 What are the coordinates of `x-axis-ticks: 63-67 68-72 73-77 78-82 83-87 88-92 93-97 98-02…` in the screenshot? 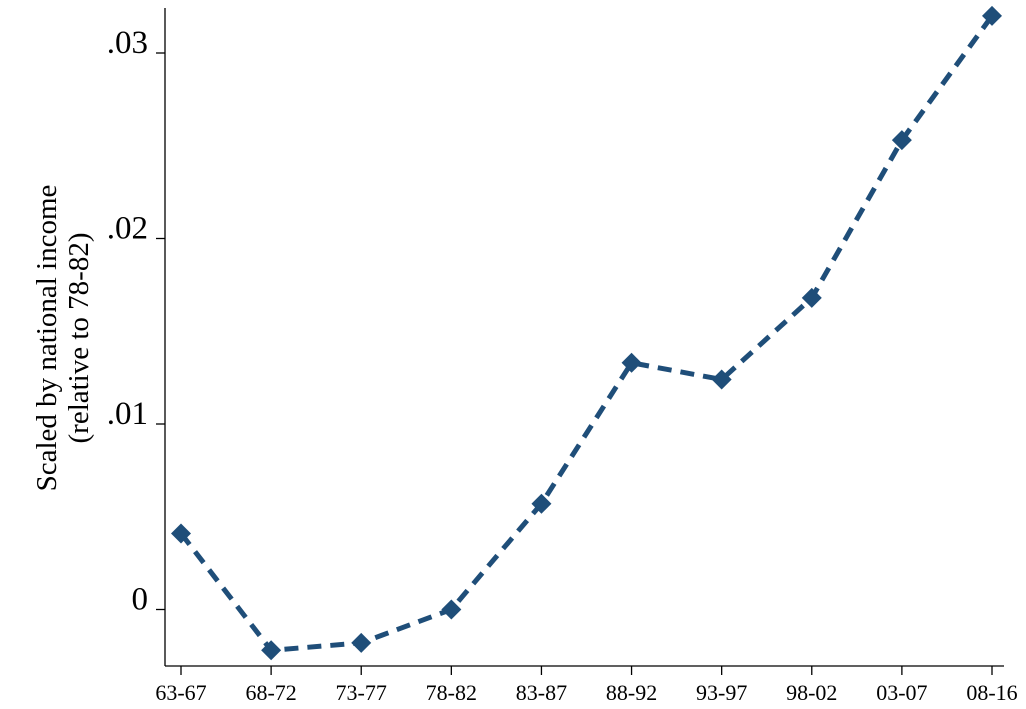 It's located at (586, 685).